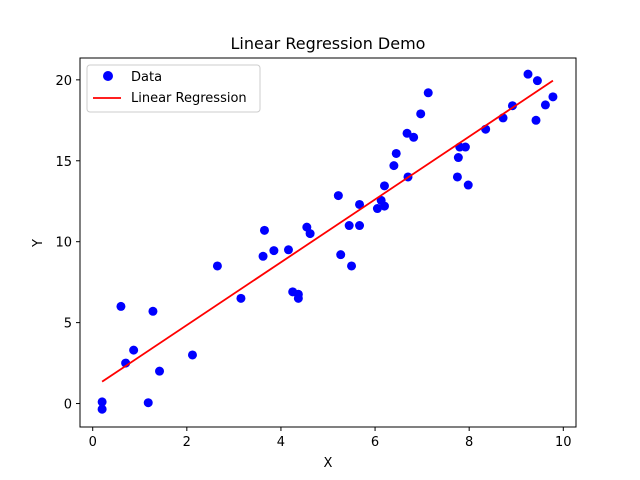  Describe the element at coordinates (63, 243) in the screenshot. I see `y-tick-label: 10` at that location.